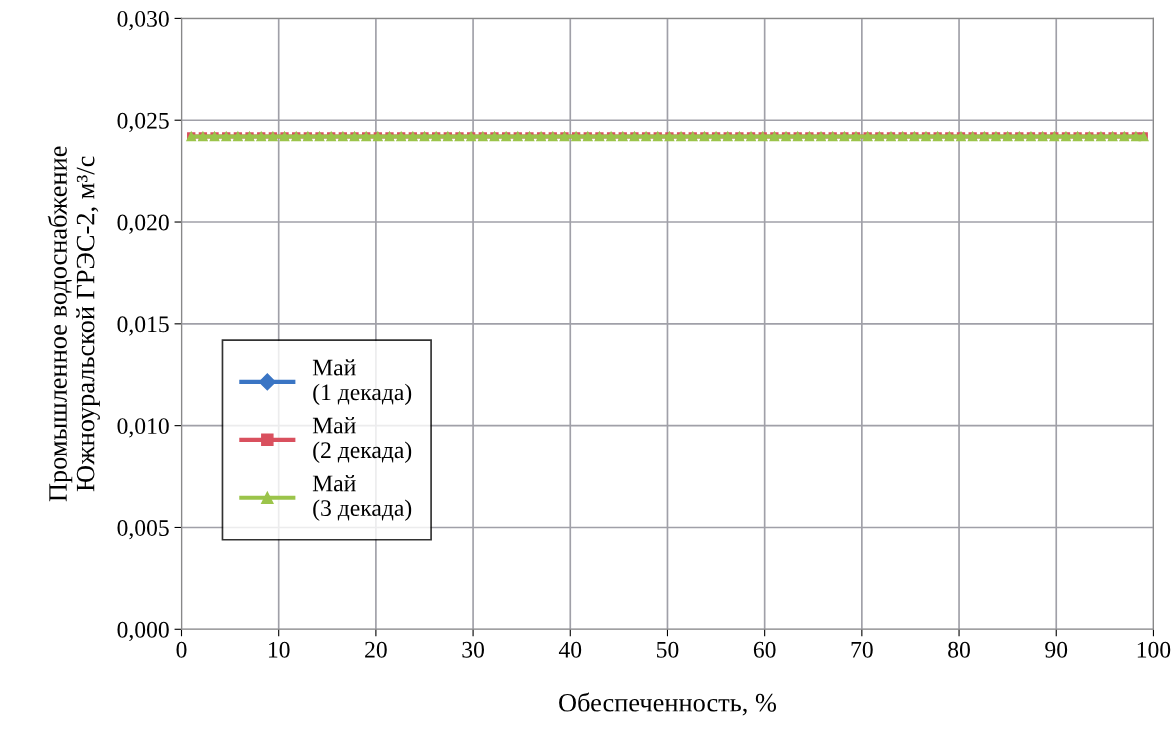 This screenshot has width=1171, height=736. I want to click on x-tick-label: 90, so click(1056, 649).